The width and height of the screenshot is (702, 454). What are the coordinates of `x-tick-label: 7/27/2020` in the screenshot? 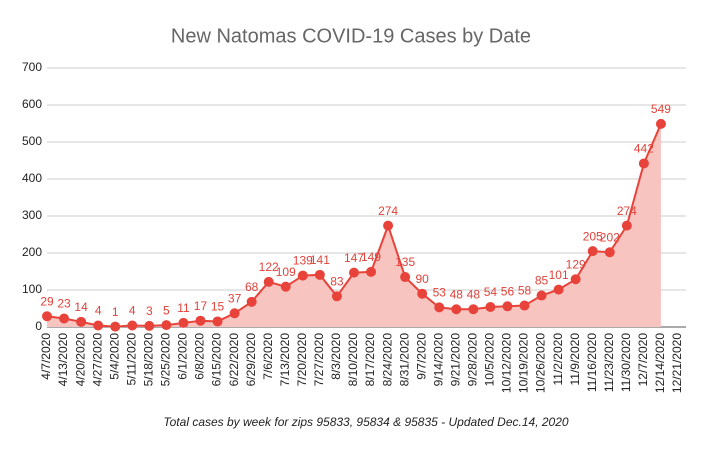 It's located at (319, 360).